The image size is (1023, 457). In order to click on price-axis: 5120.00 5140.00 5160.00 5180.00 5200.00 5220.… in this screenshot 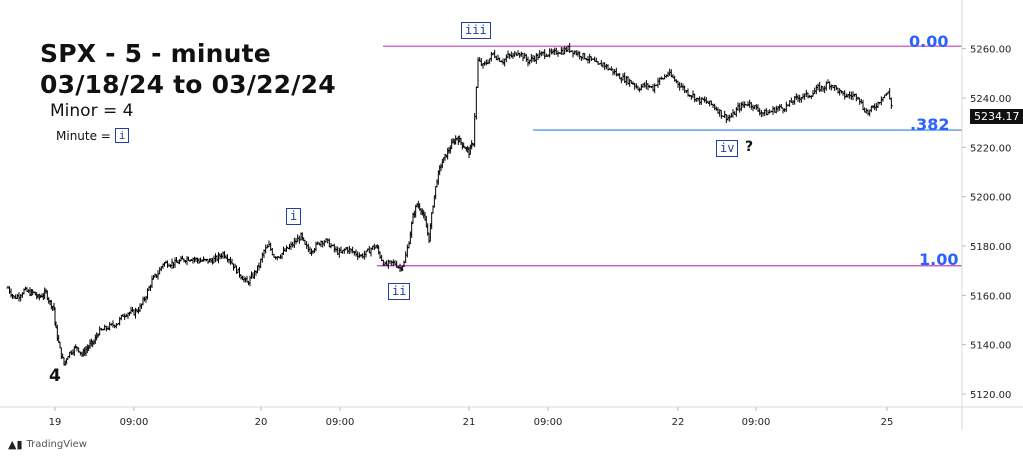, I will do `click(986, 223)`.